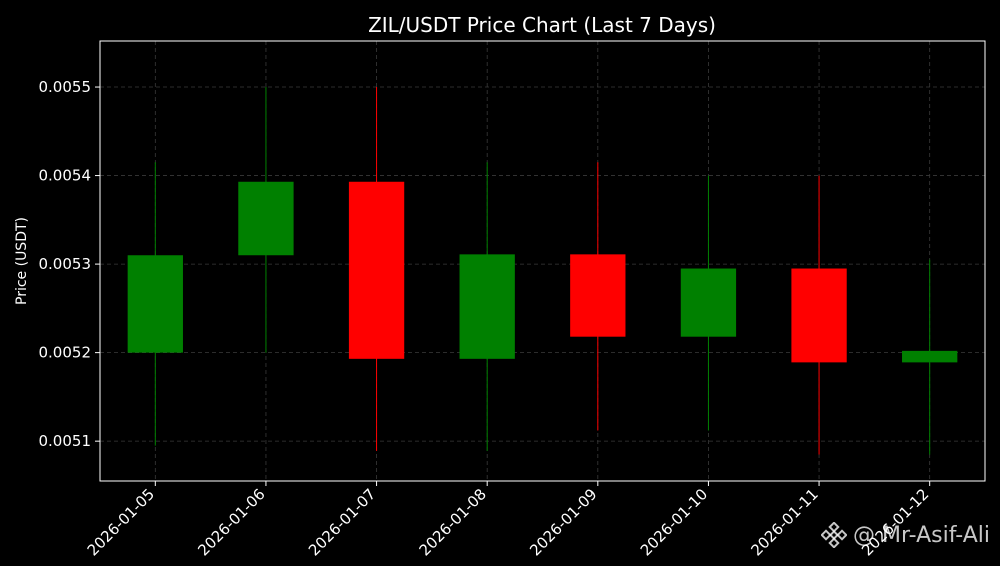  Describe the element at coordinates (22, 261) in the screenshot. I see `y-axis-label: Price (USDT)` at that location.